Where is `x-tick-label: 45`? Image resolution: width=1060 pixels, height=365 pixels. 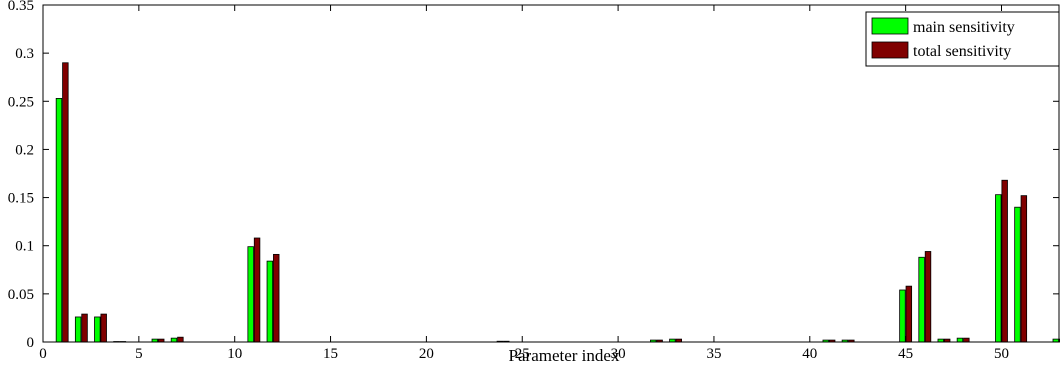
x-tick-label: 45 is located at coordinates (905, 354).